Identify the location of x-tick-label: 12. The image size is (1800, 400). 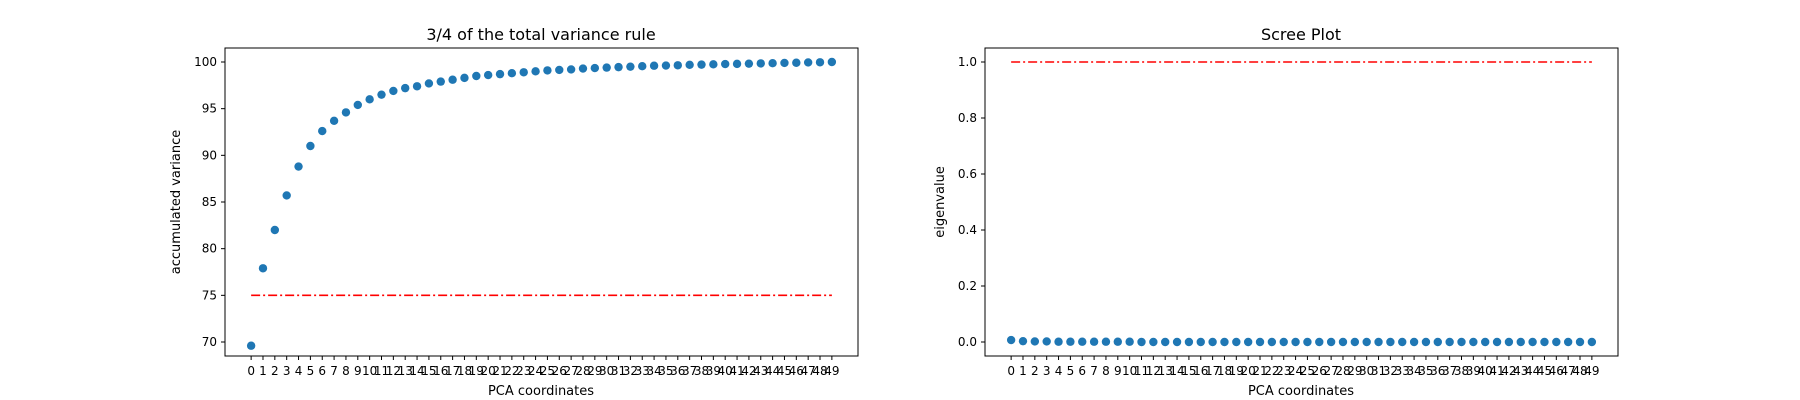
(1153, 371).